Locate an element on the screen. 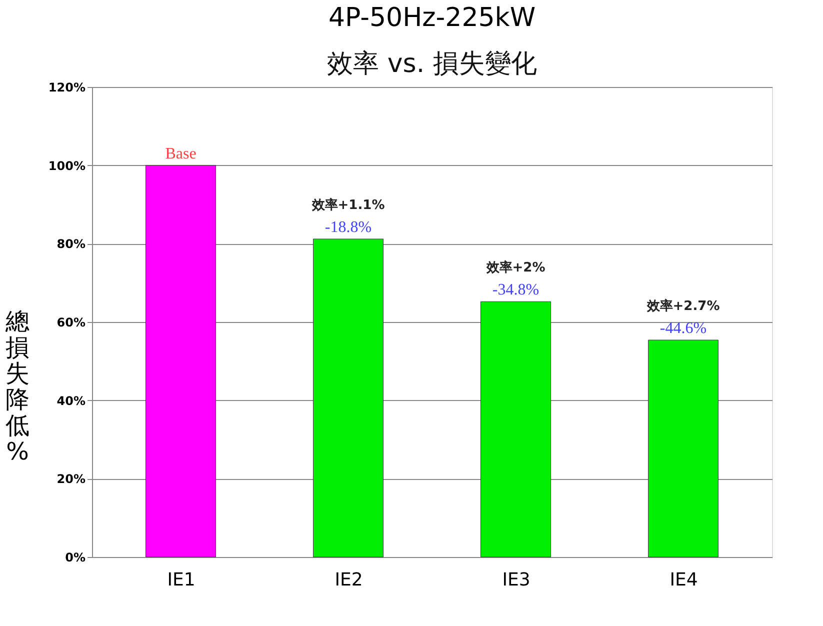 Image resolution: width=823 pixels, height=626 pixels. x-tick-label: IE2 is located at coordinates (348, 580).